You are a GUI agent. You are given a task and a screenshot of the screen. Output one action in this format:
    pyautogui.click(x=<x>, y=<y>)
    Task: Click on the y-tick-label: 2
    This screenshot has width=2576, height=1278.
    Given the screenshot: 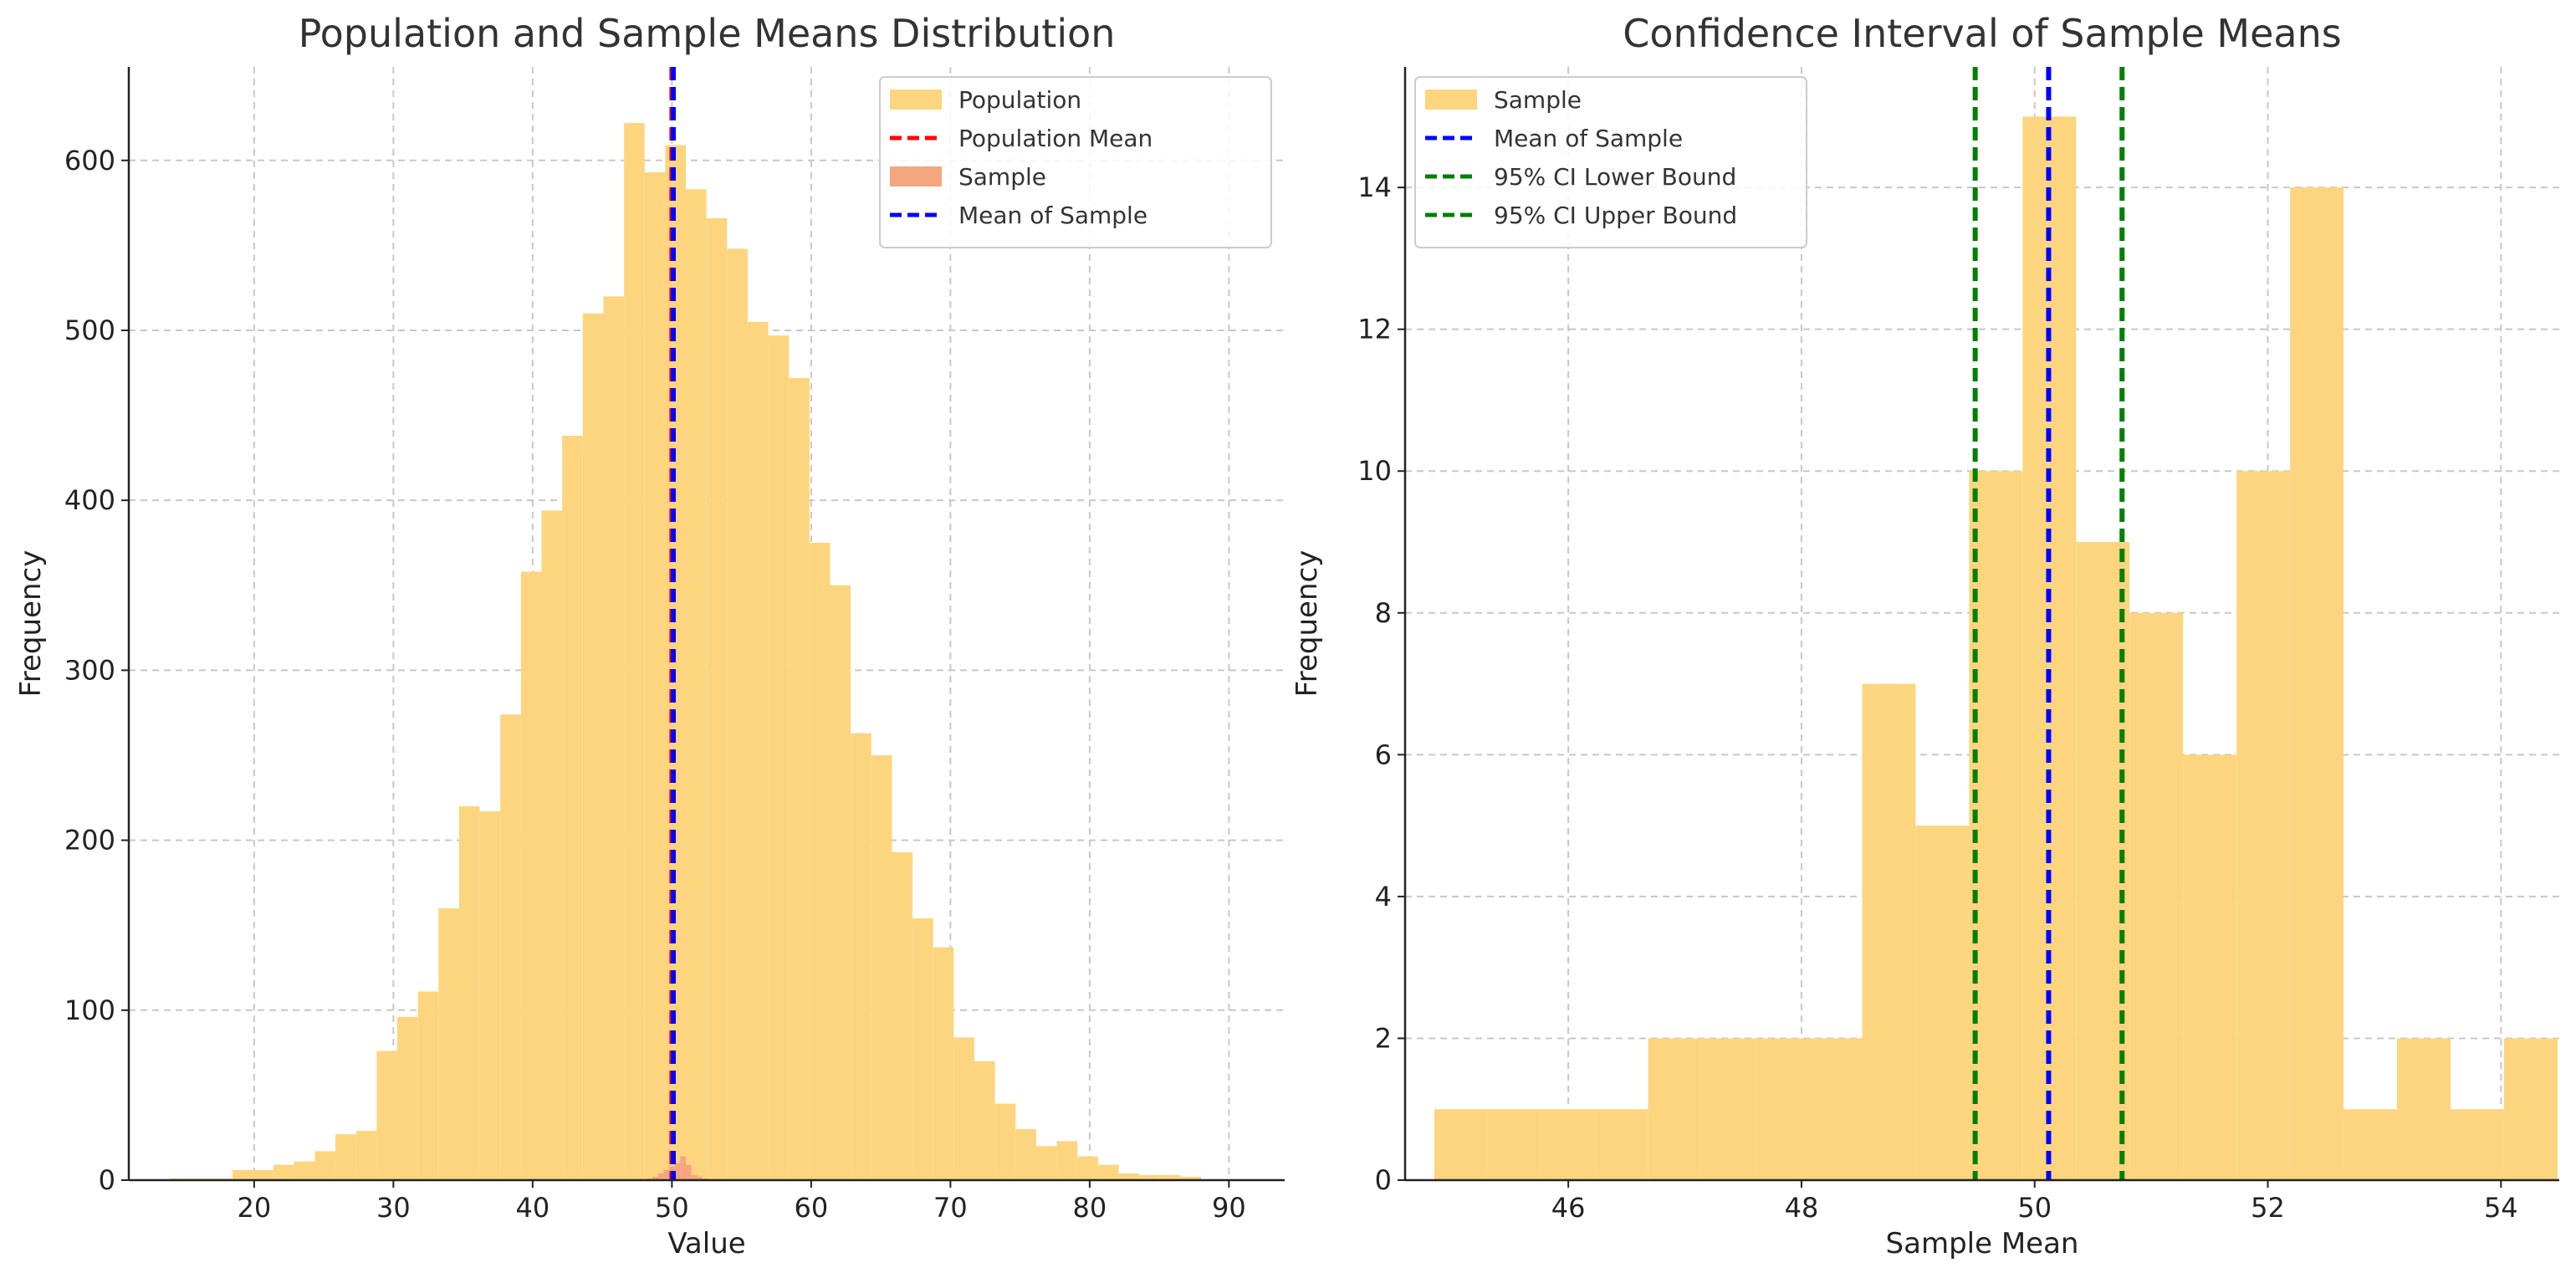 What is the action you would take?
    pyautogui.click(x=1383, y=1038)
    